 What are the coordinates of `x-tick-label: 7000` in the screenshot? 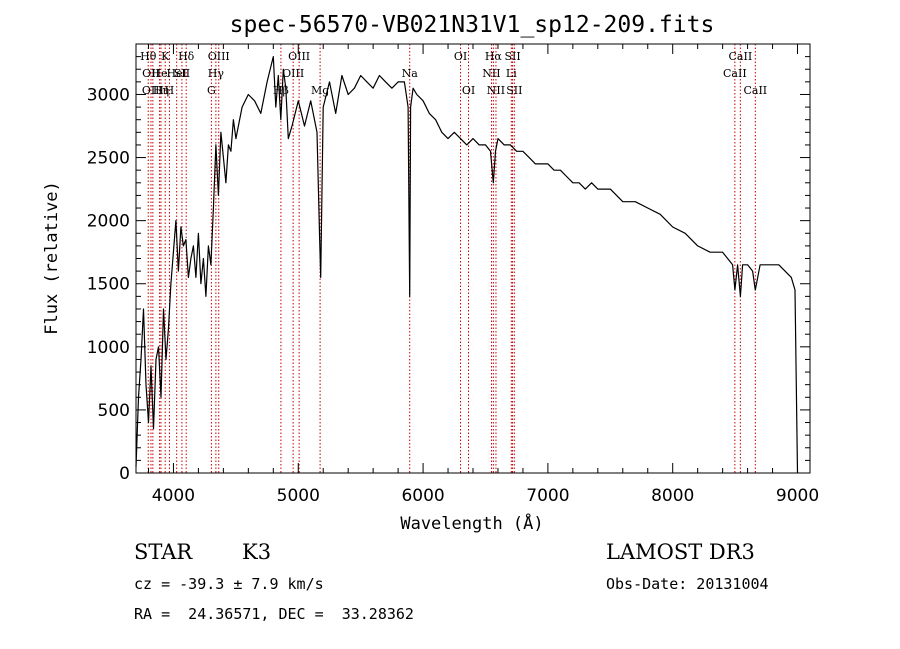 It's located at (547, 496).